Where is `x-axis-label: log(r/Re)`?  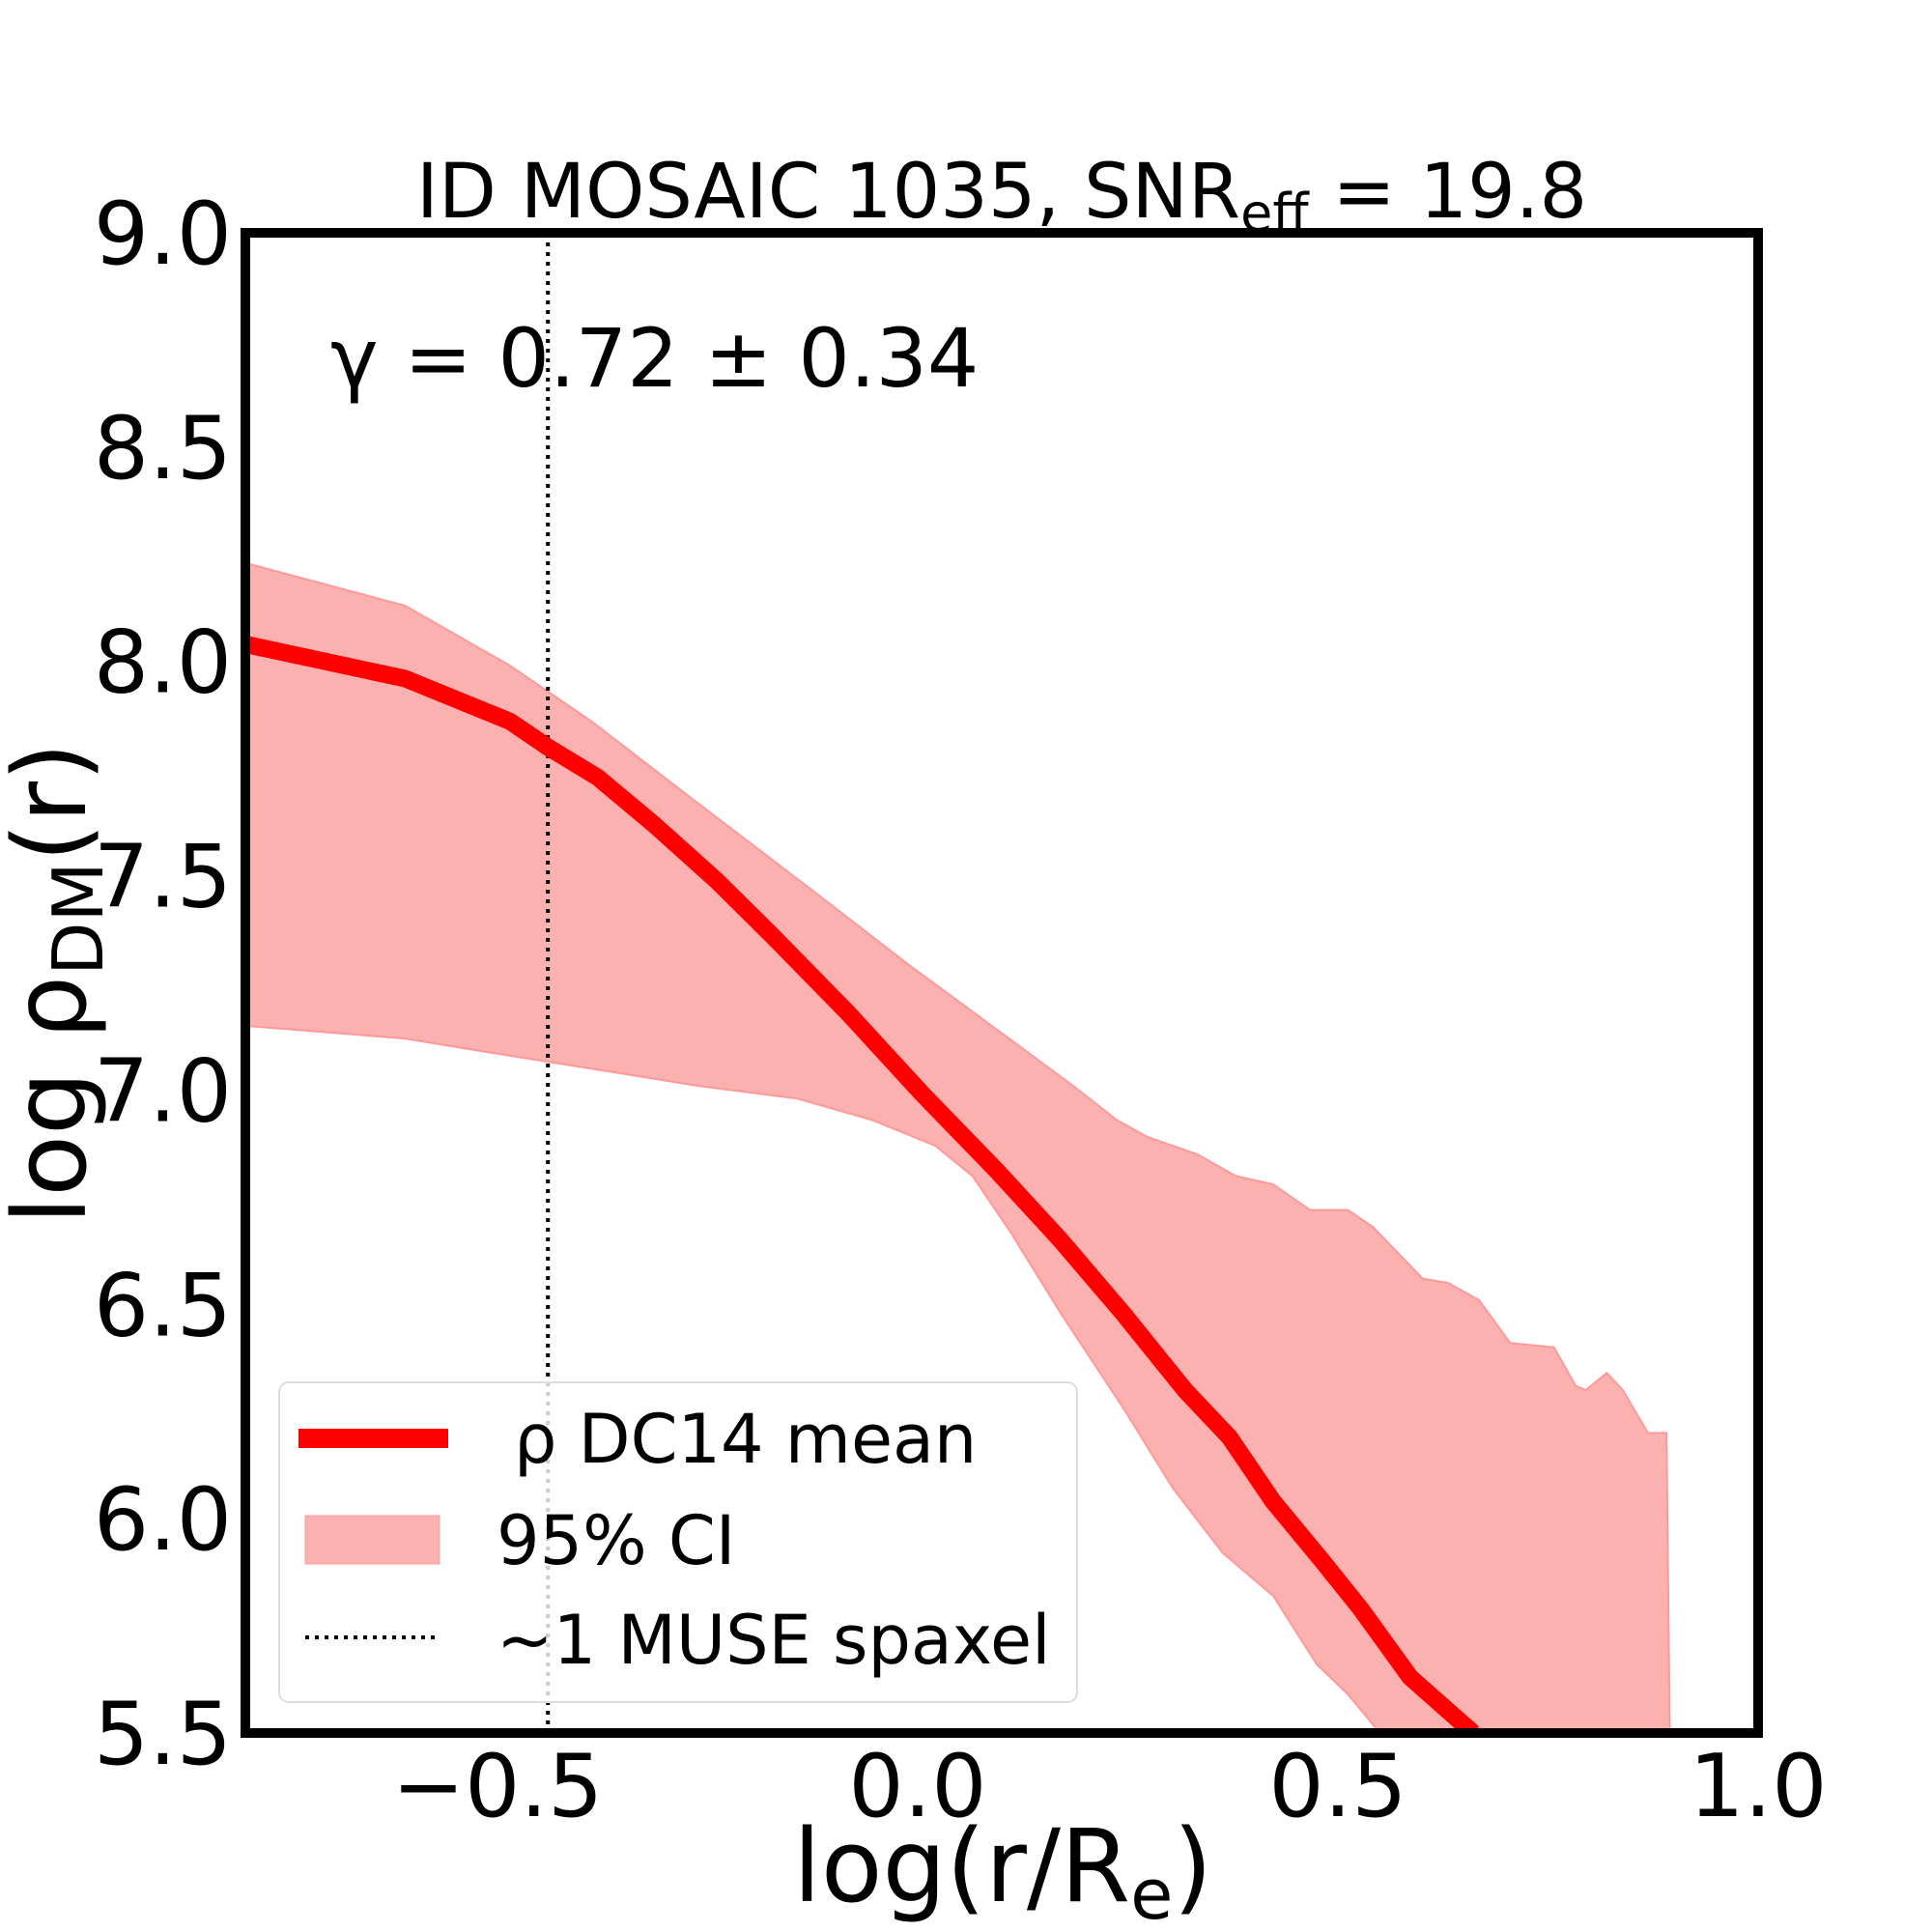 x-axis-label: log(r/Re) is located at coordinates (1002, 1869).